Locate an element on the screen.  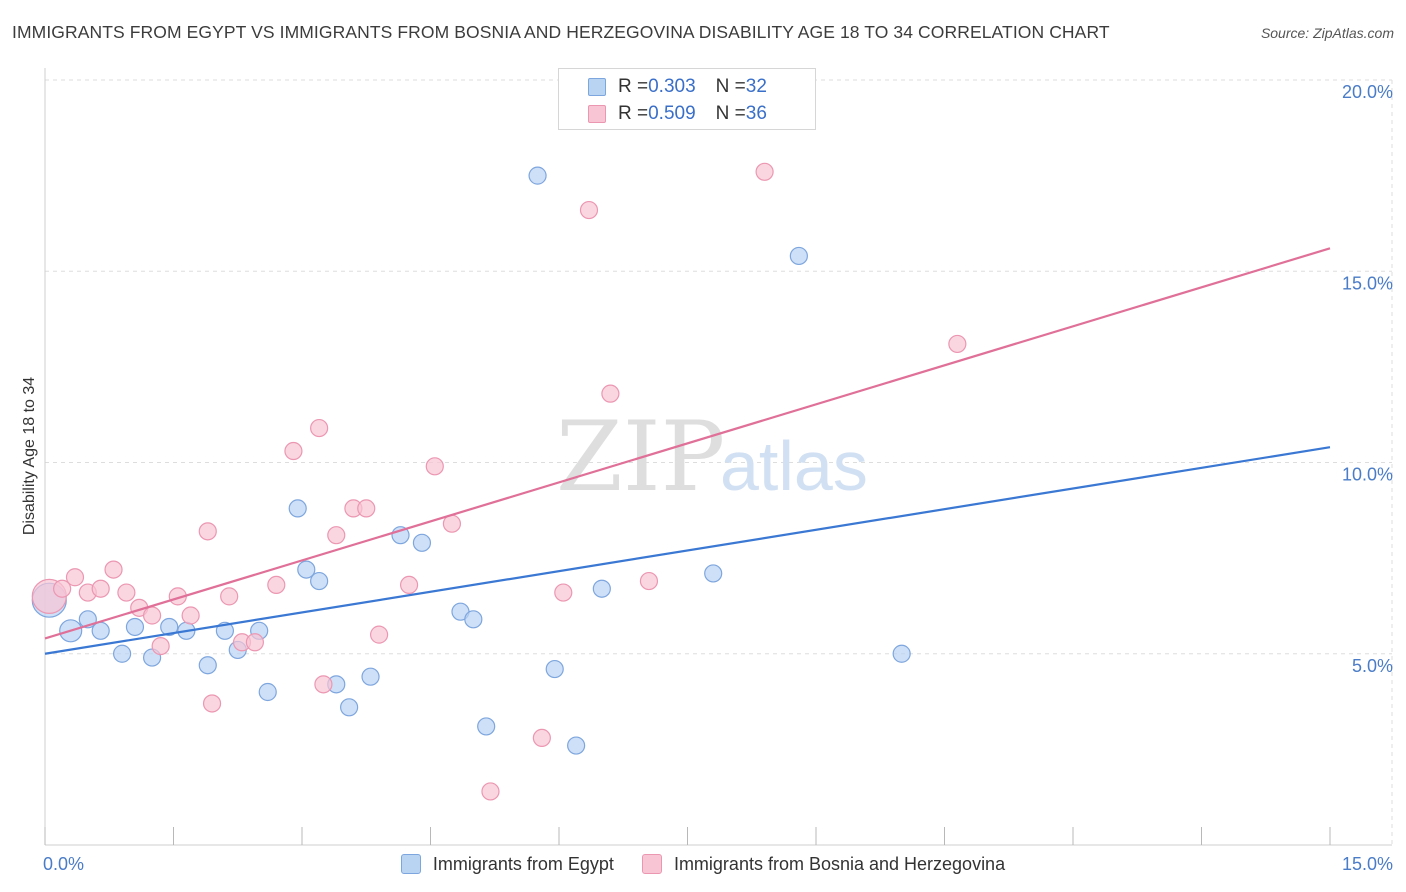
watermark: ZIP atlas is located at coordinates (712, 457).